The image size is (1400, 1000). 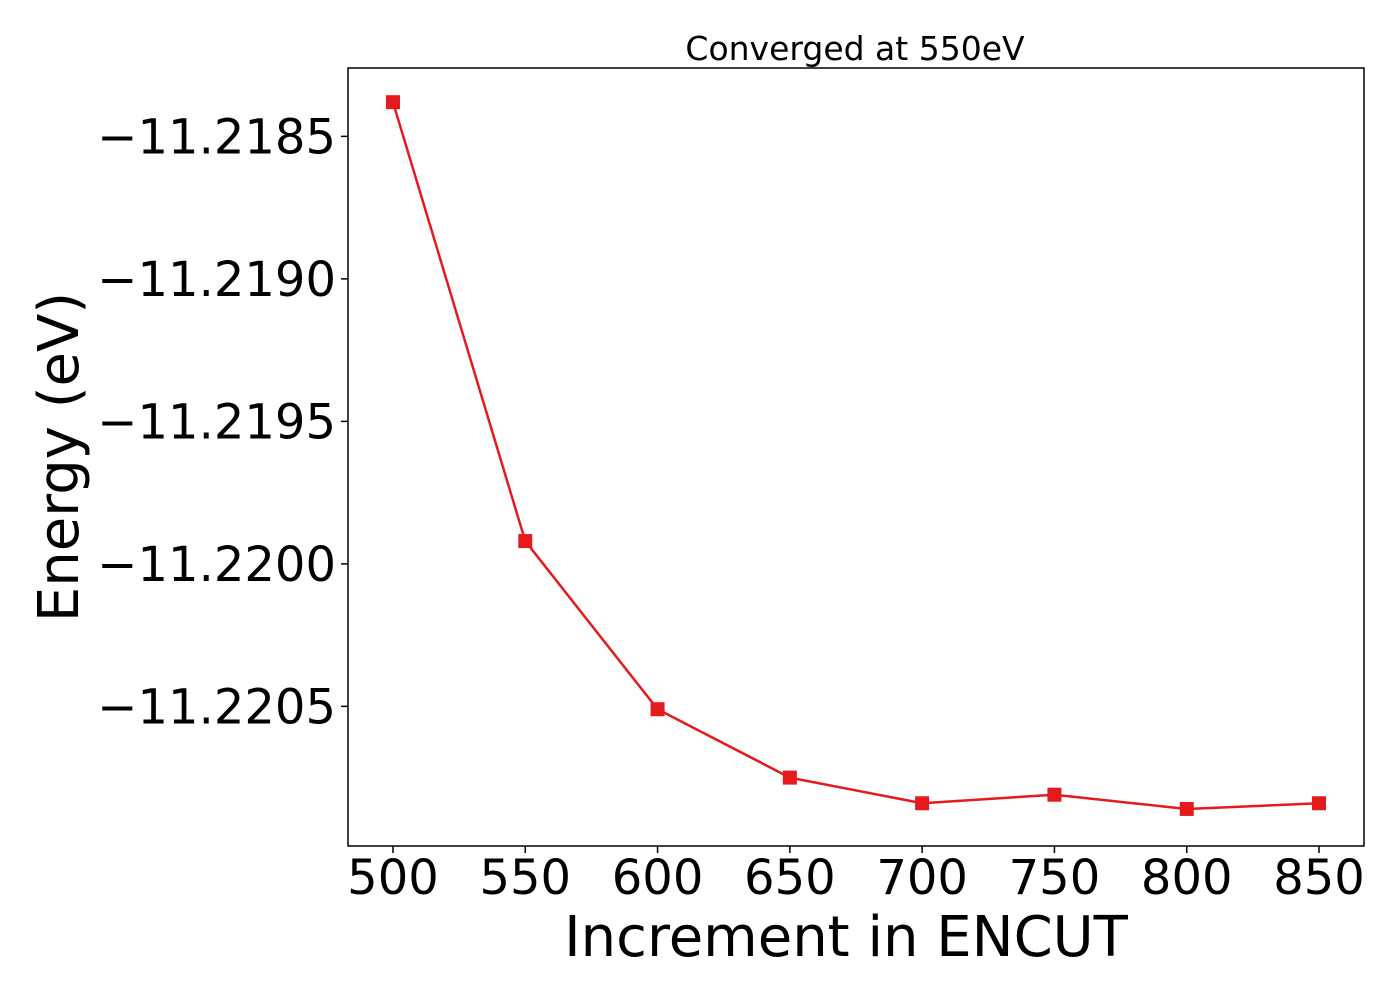 What do you see at coordinates (216, 137) in the screenshot?
I see `y-tick-label: −11.2185` at bounding box center [216, 137].